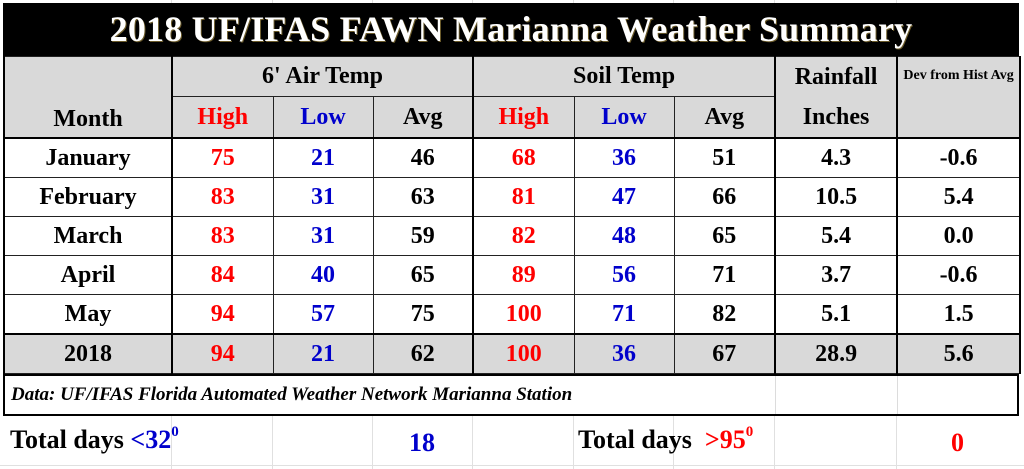  I want to click on table-row-april: April 84 40 65 89 56 71 3.7 -0.6, so click(512, 275).